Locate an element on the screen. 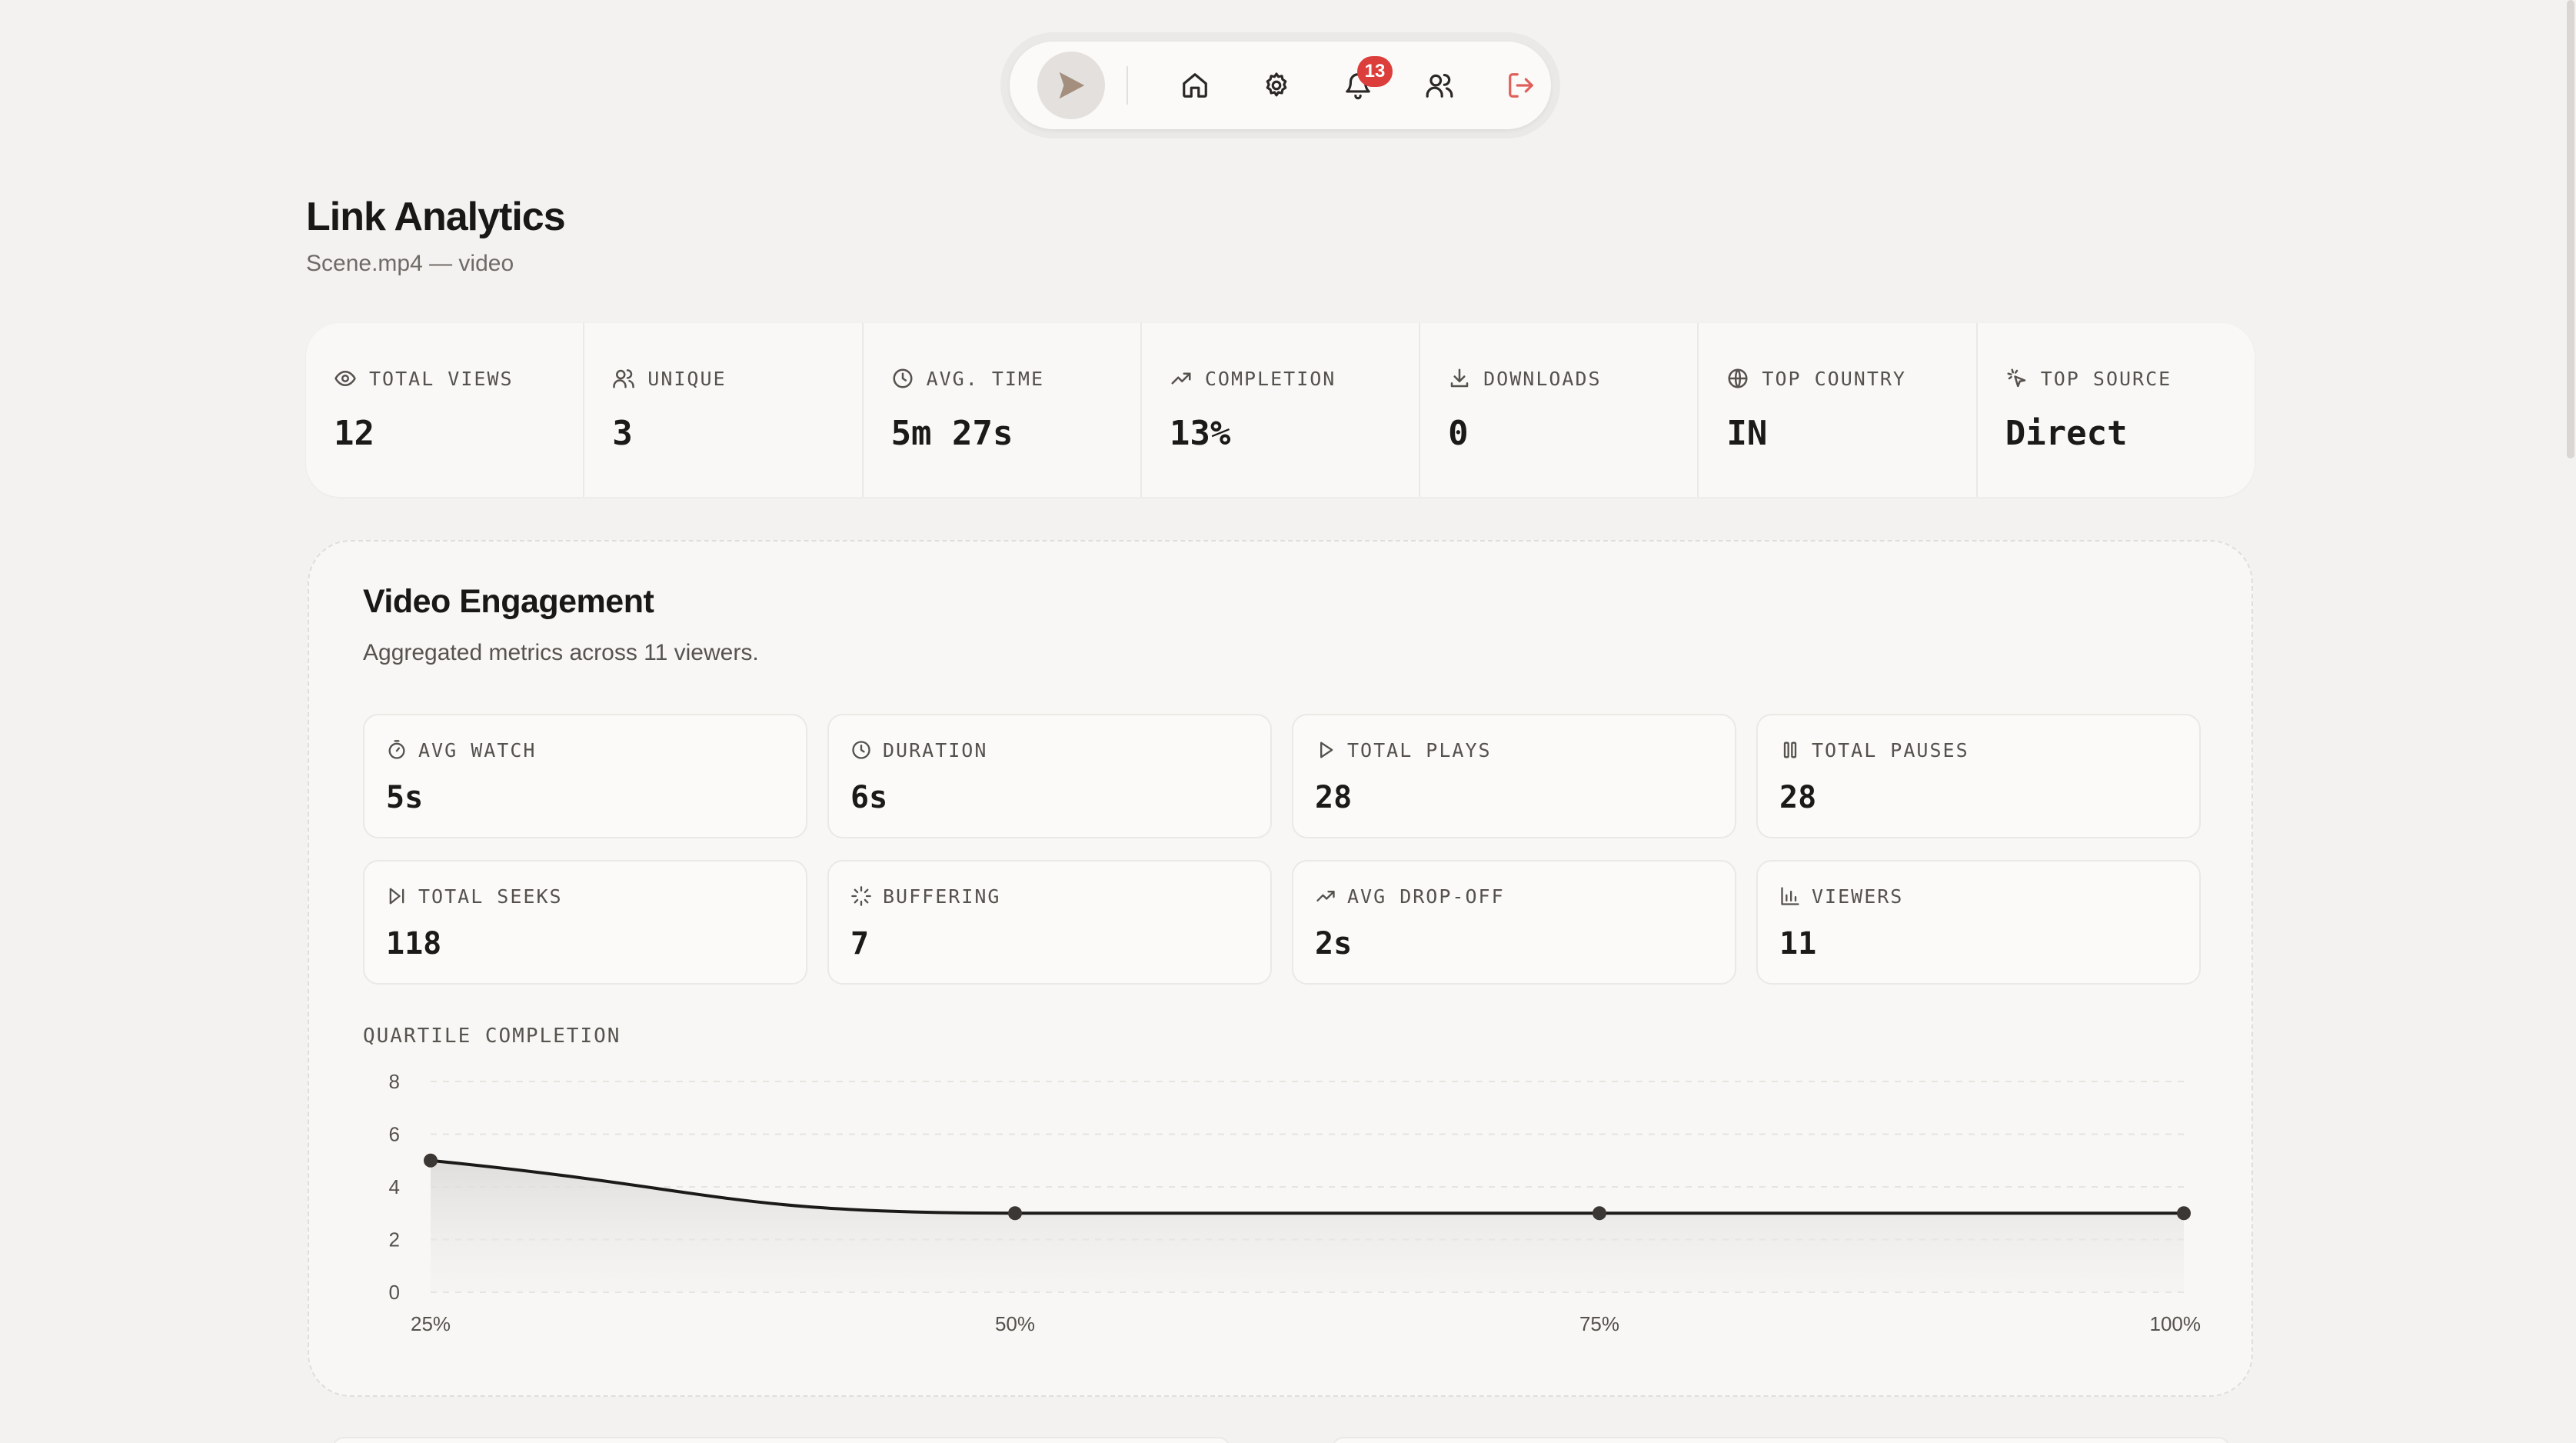 This screenshot has width=2576, height=1443. home-button is located at coordinates (1195, 85).